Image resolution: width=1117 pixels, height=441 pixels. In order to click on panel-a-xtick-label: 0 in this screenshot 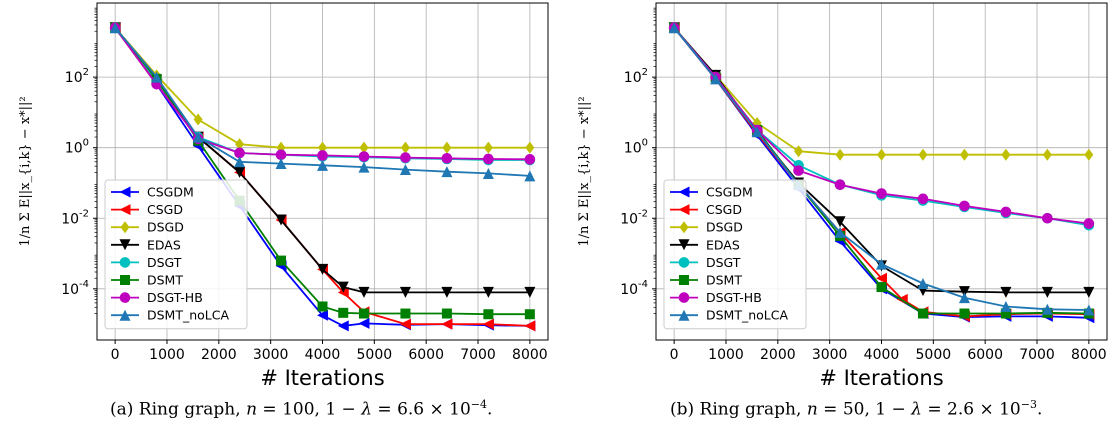, I will do `click(115, 355)`.